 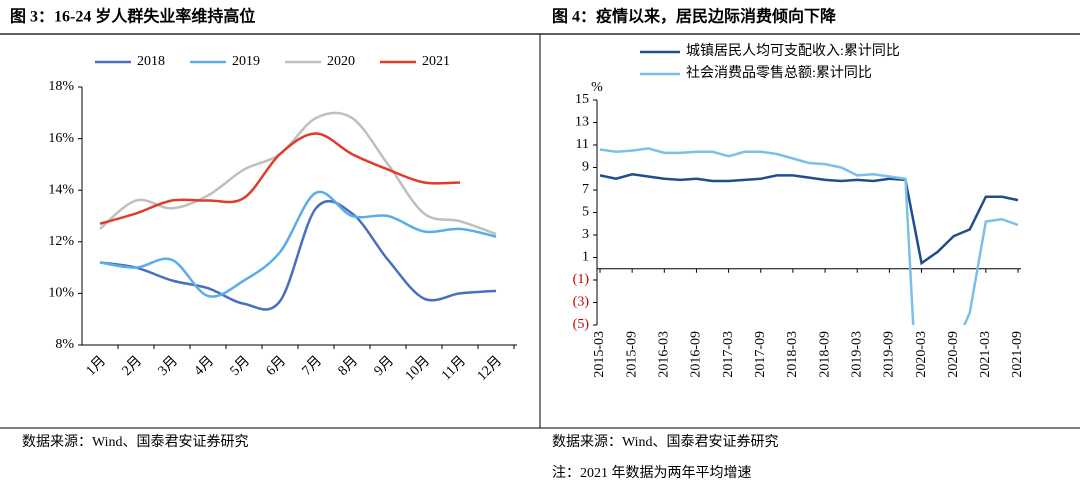 What do you see at coordinates (953, 354) in the screenshot?
I see `x-tick-label: 2020-09` at bounding box center [953, 354].